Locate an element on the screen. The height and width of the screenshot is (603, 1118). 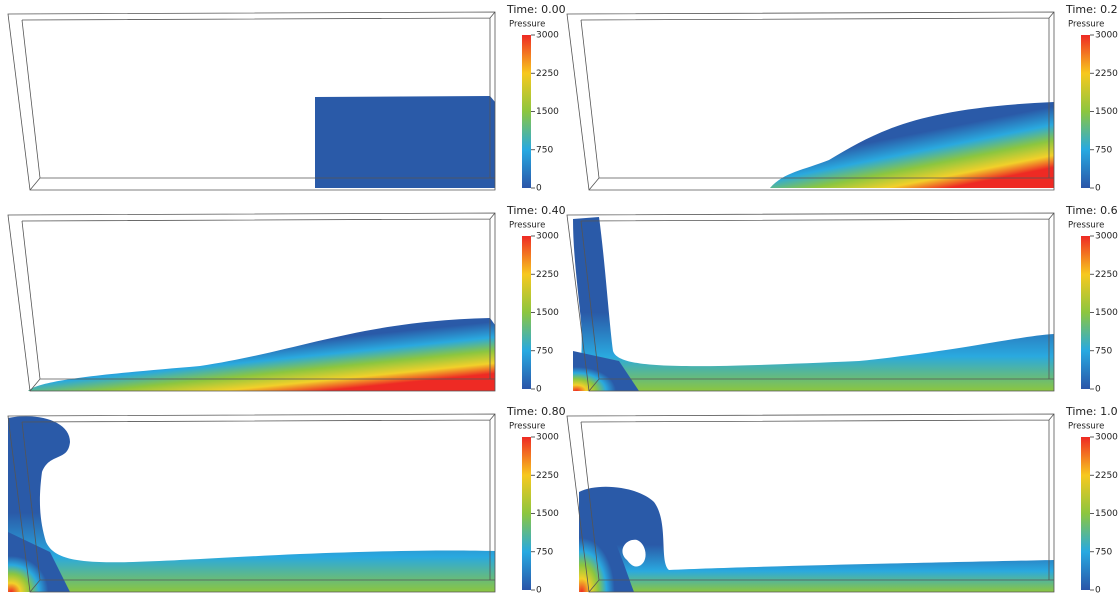
time-label: Time: 0.80 is located at coordinates (536, 411).